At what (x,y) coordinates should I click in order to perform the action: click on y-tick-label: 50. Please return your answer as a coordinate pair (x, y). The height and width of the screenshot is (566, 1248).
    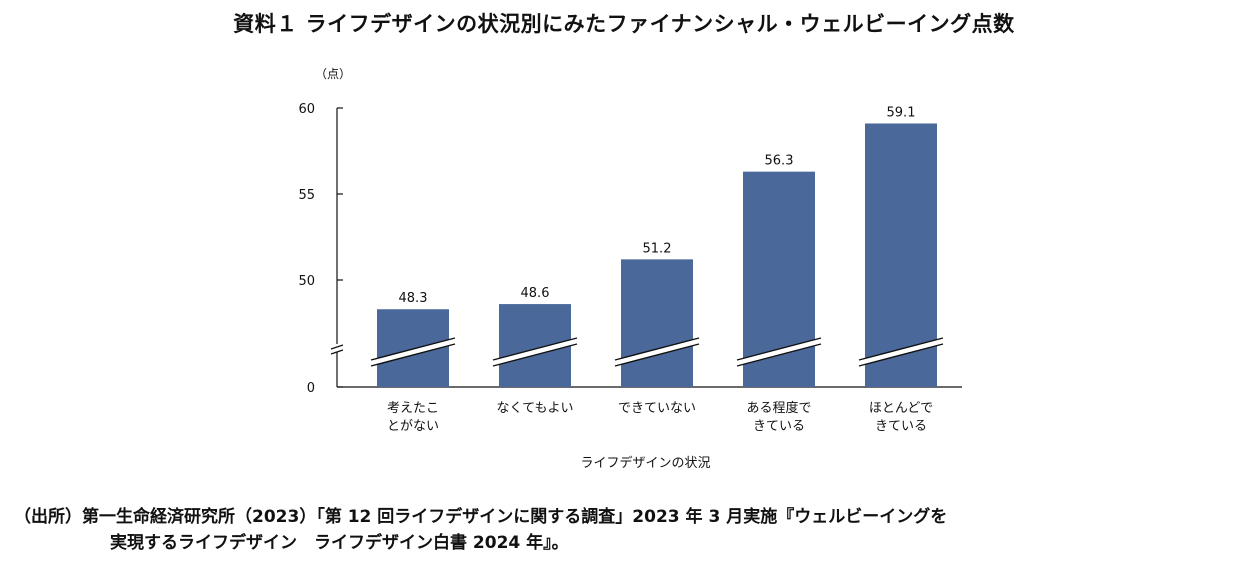
    Looking at the image, I should click on (306, 281).